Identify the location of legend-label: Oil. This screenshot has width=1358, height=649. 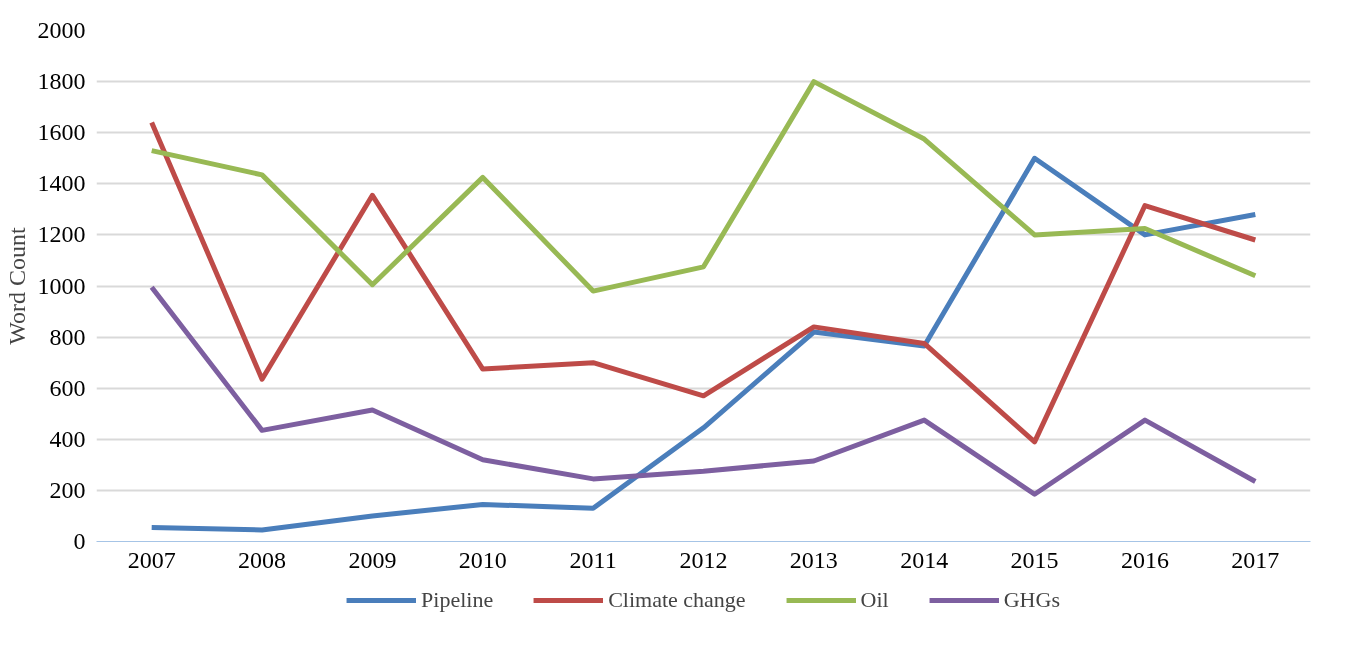
(874, 600).